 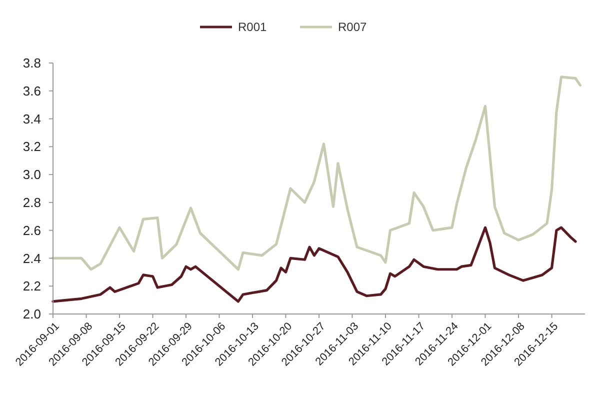 What do you see at coordinates (31, 202) in the screenshot?
I see `y-tick-label: 2.8` at bounding box center [31, 202].